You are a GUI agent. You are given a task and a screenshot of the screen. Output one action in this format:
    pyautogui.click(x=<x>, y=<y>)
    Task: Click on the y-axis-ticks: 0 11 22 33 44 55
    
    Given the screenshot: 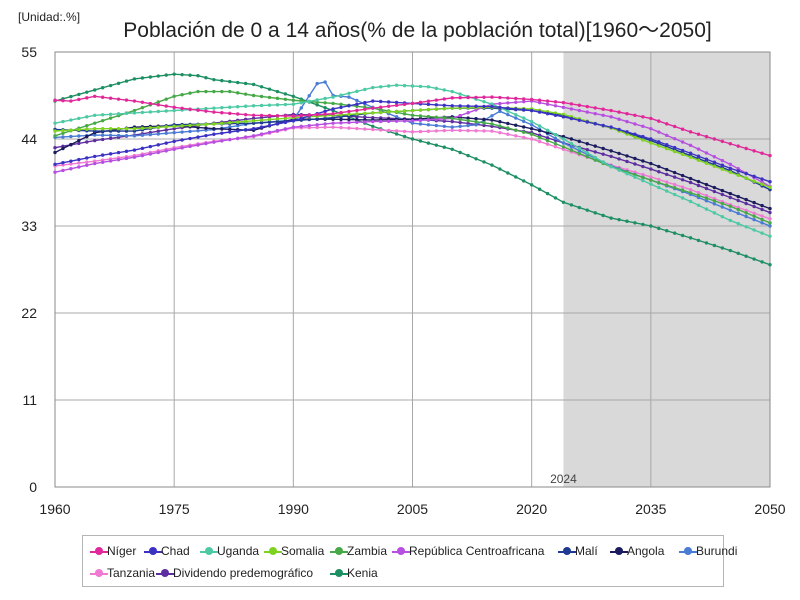 What is the action you would take?
    pyautogui.click(x=29, y=269)
    